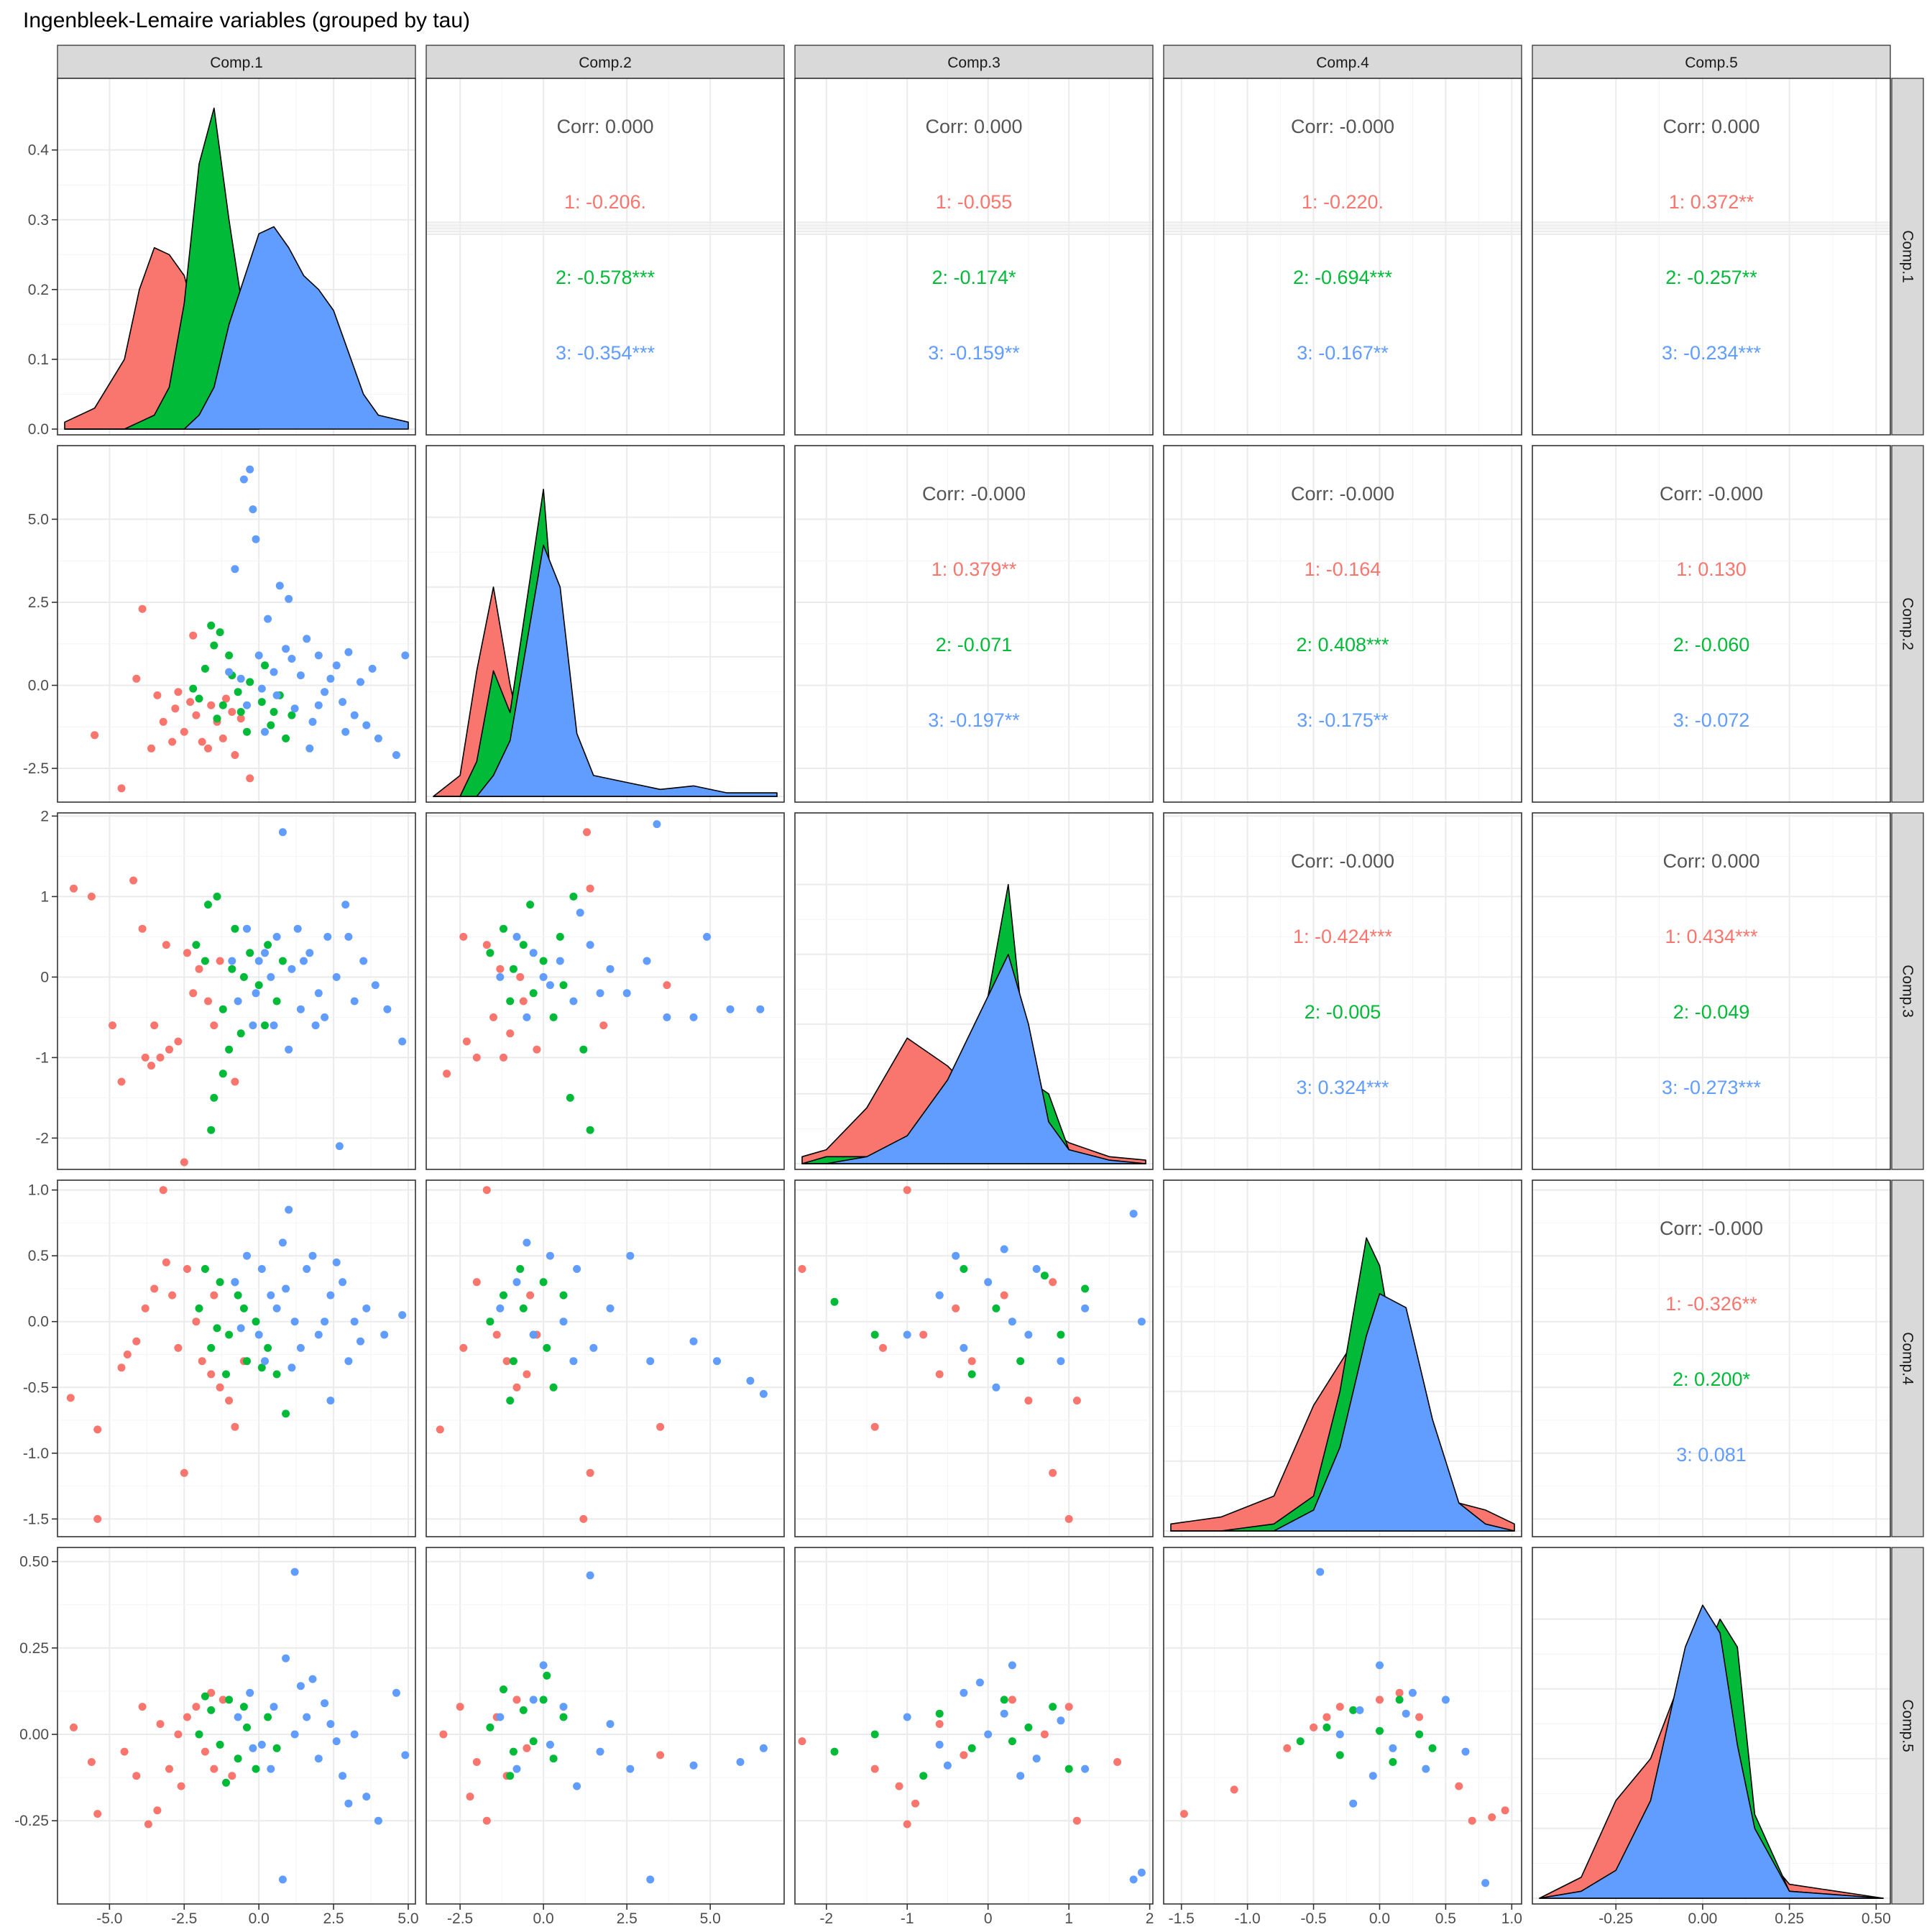  What do you see at coordinates (1182, 1918) in the screenshot?
I see `x-tick-label: -1.5` at bounding box center [1182, 1918].